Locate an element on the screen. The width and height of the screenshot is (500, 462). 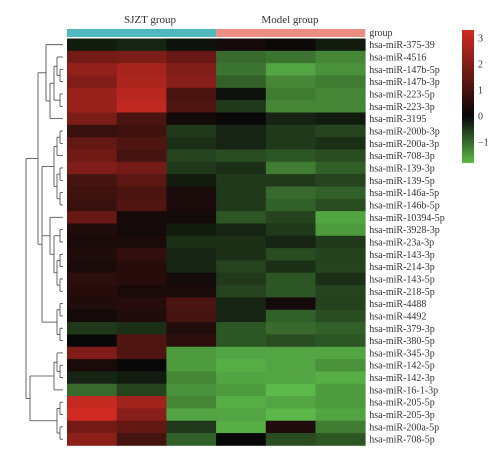
row-label: hsa-miR-147b-3p is located at coordinates (404, 82).